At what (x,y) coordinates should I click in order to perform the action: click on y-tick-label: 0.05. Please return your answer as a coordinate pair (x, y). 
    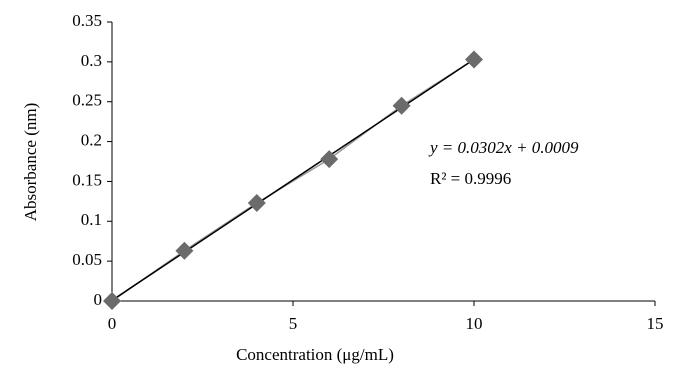
    Looking at the image, I should click on (87, 259).